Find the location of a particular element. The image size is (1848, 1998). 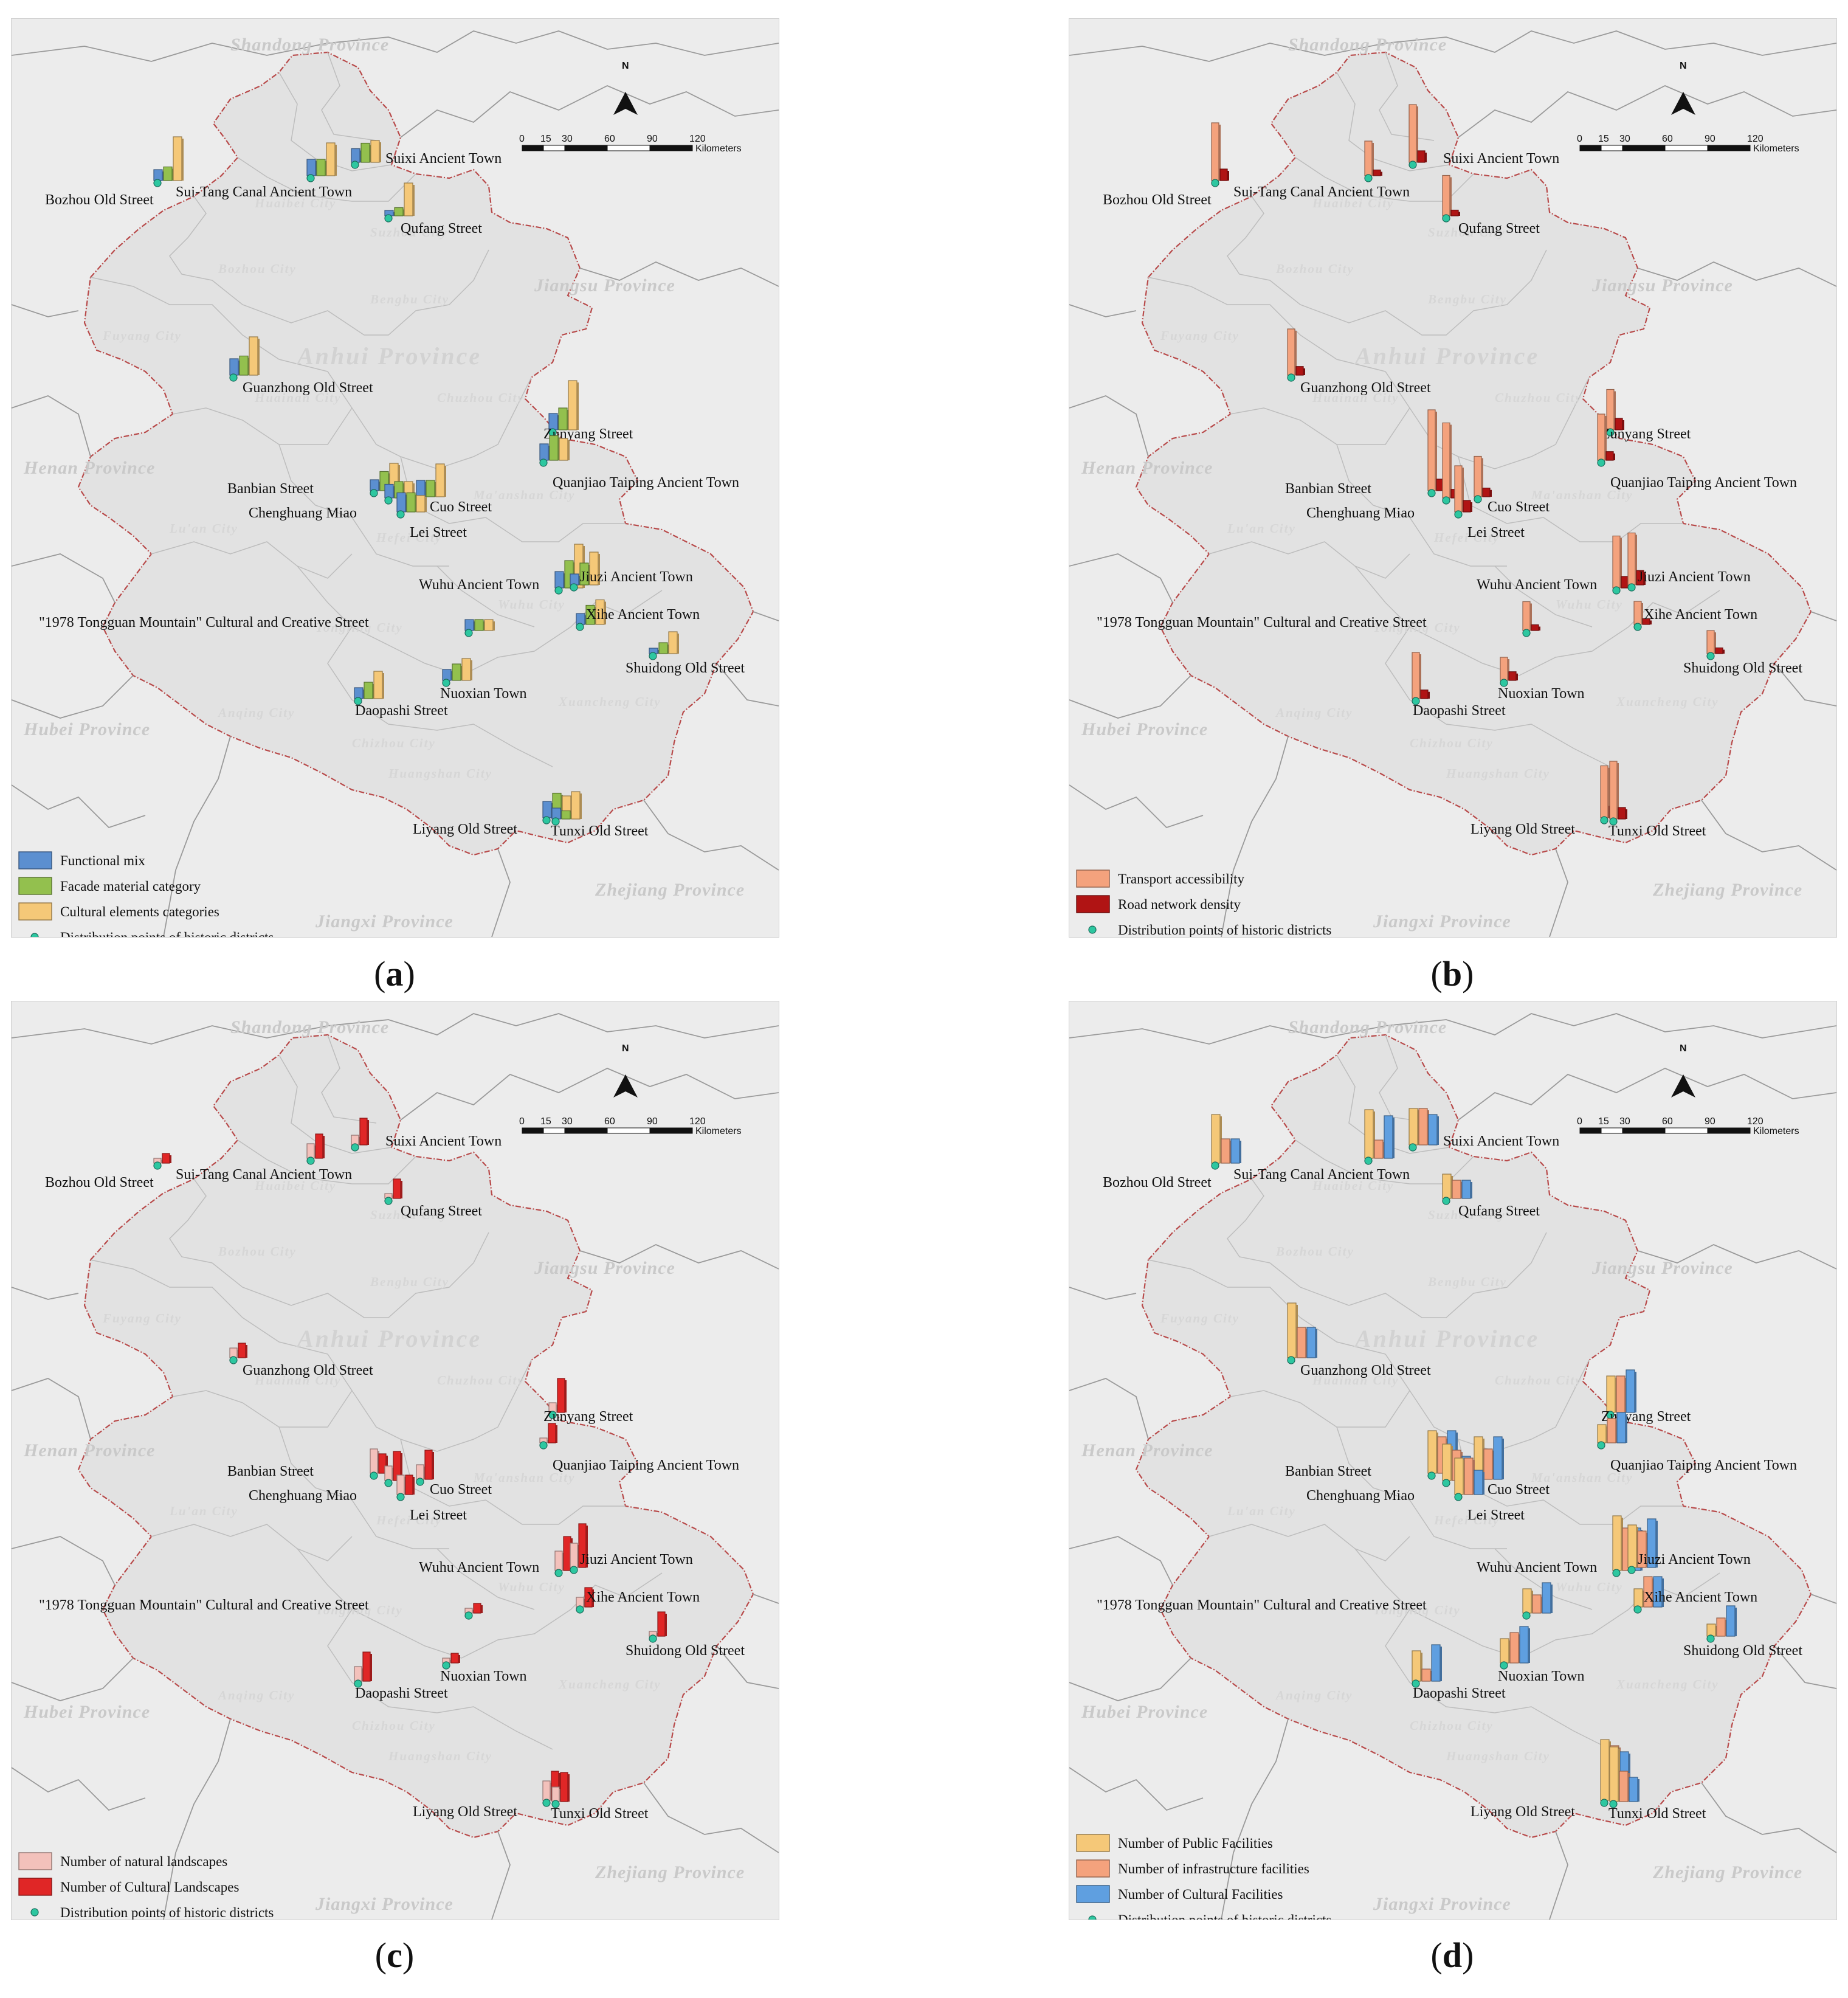

province-label: Henan Province is located at coordinates (89, 468).